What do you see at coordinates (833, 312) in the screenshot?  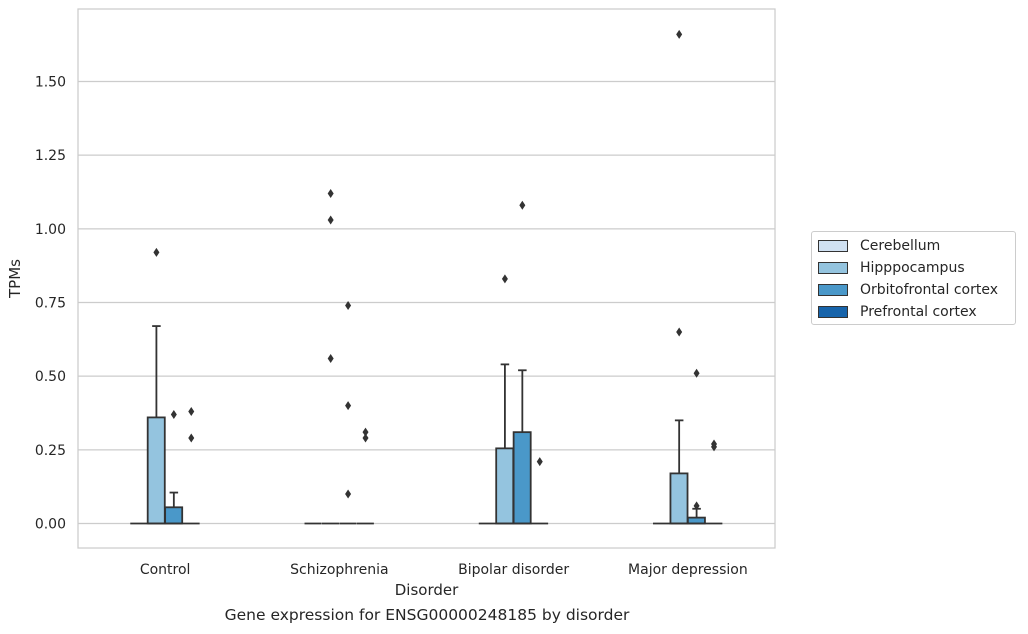 I see `legend-swatch-prefrontal` at bounding box center [833, 312].